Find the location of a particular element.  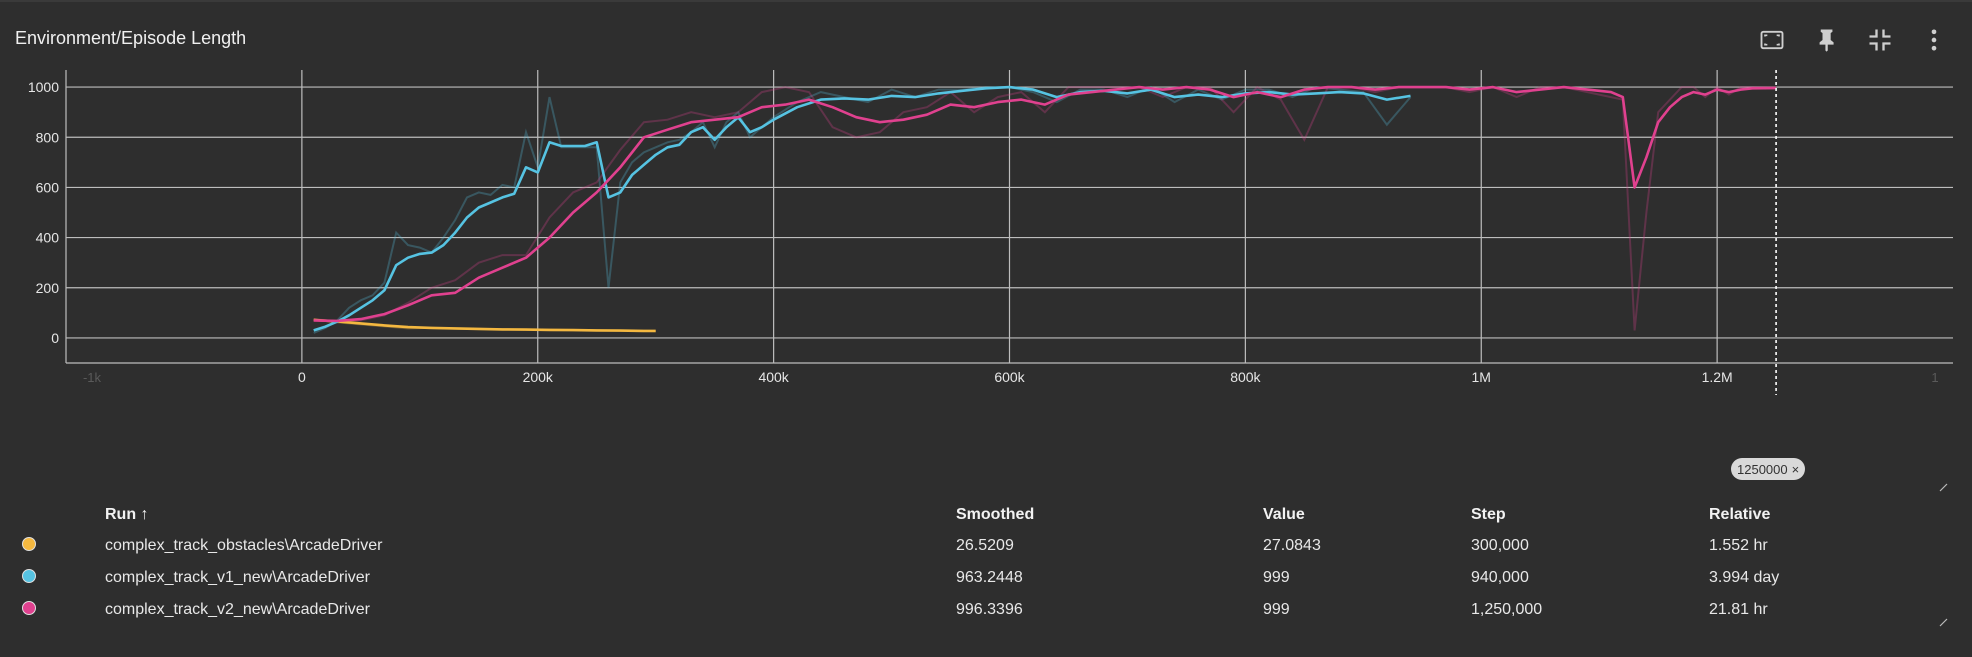

relative-time: 3.994 day is located at coordinates (1744, 577).